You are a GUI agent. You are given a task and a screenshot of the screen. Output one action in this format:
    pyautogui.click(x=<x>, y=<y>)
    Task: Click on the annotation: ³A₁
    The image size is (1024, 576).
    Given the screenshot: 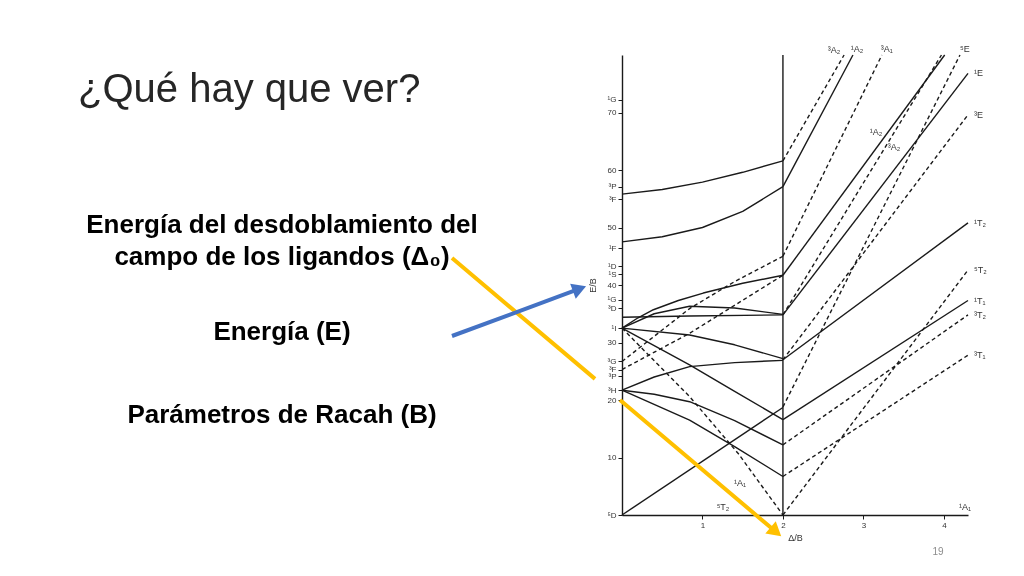 What is the action you would take?
    pyautogui.click(x=886, y=49)
    